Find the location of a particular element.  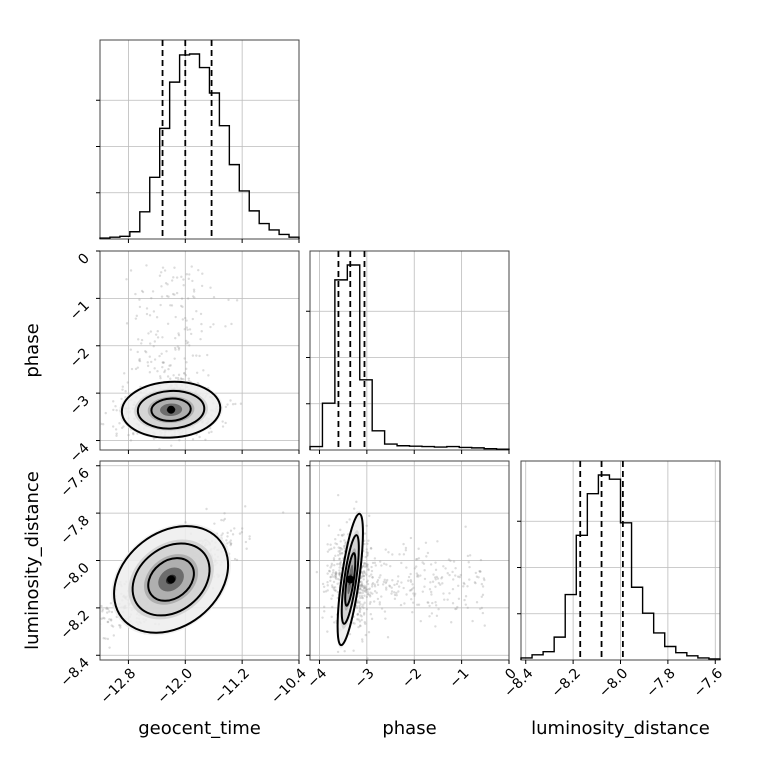

x-tick-label-luminosity_distance: −8.2 is located at coordinates (566, 683).